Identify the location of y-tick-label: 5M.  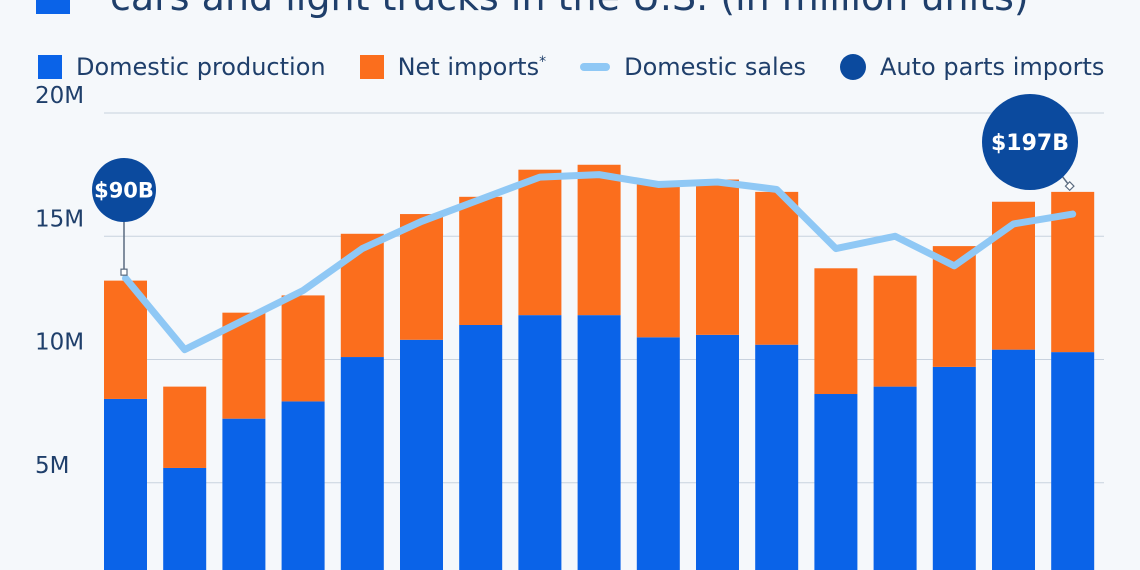
(52, 466).